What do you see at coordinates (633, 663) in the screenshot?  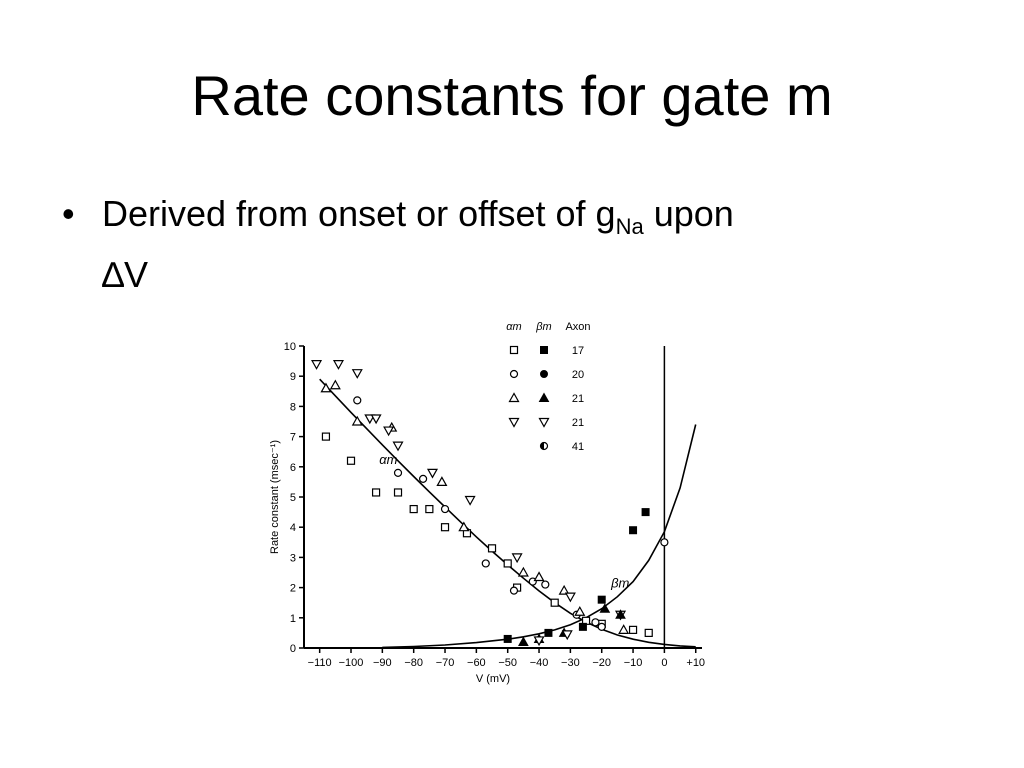 I see `x-tick-label: −10` at bounding box center [633, 663].